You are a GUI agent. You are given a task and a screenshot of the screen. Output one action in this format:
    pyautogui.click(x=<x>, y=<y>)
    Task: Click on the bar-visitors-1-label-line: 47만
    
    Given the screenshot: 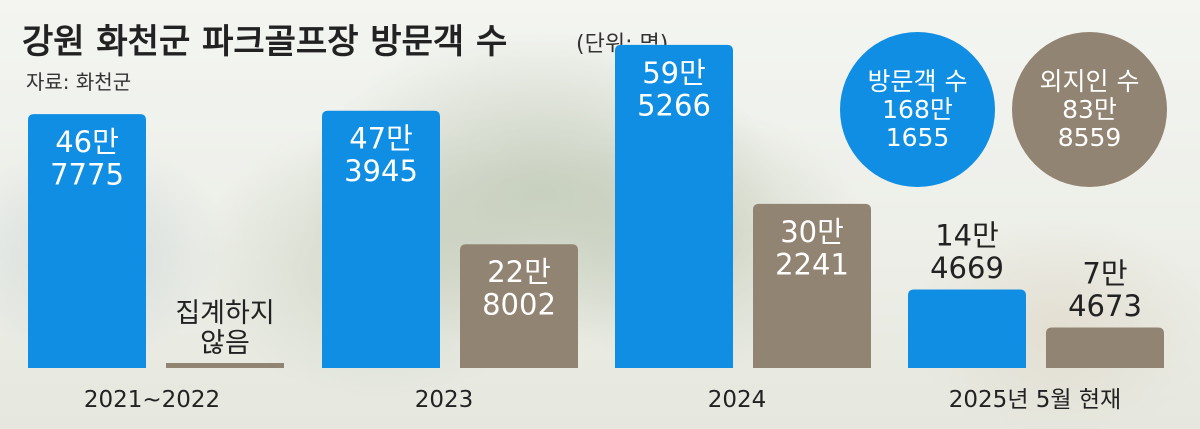 What is the action you would take?
    pyautogui.click(x=381, y=139)
    